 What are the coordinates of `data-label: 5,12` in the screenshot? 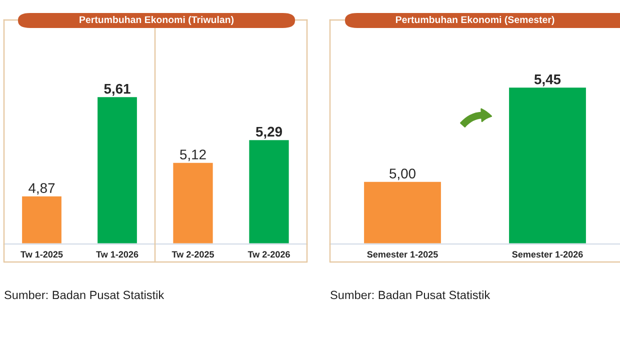 It's located at (193, 156).